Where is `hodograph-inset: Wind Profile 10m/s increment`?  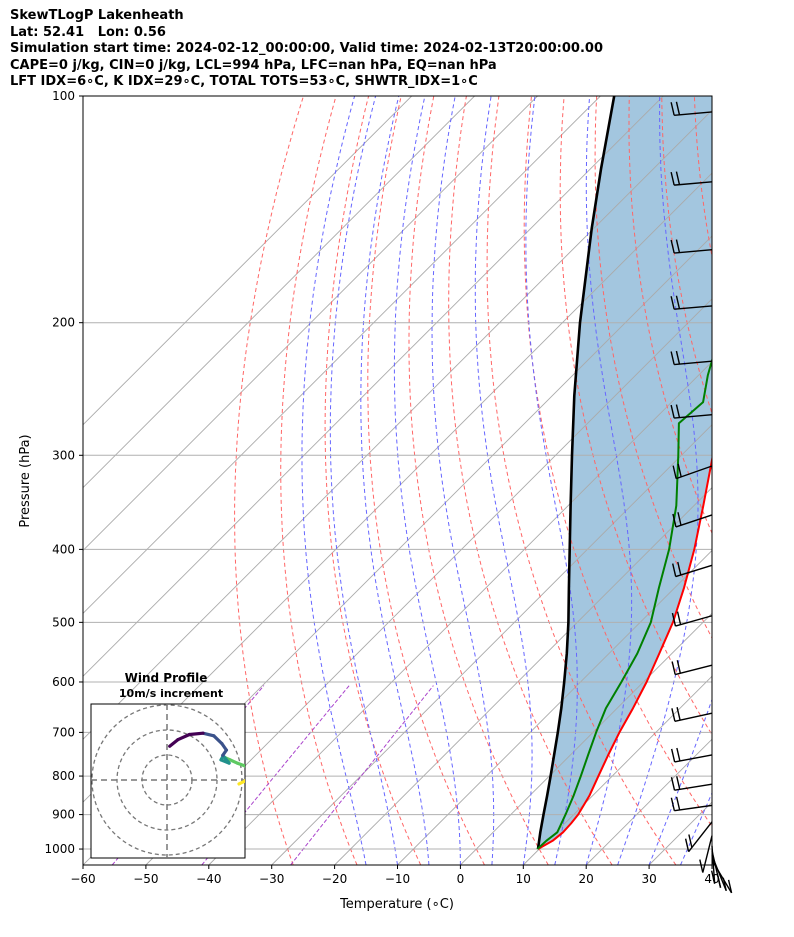 hodograph-inset: Wind Profile 10m/s increment is located at coordinates (172, 765).